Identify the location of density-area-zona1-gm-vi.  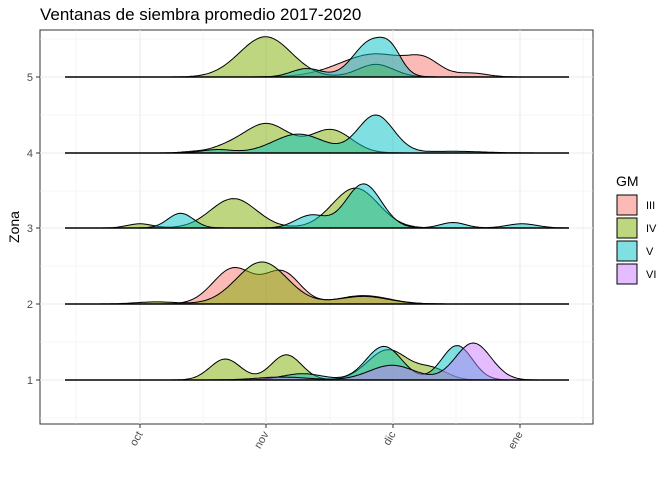
(317, 361).